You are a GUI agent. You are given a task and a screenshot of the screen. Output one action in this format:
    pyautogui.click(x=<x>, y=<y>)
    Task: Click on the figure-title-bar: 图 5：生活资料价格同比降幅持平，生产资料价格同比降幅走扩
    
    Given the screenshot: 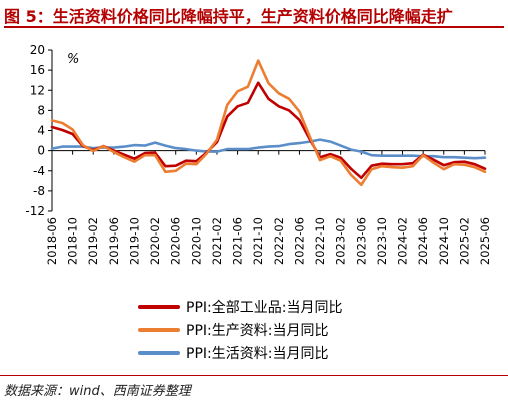 What is the action you would take?
    pyautogui.click(x=254, y=15)
    